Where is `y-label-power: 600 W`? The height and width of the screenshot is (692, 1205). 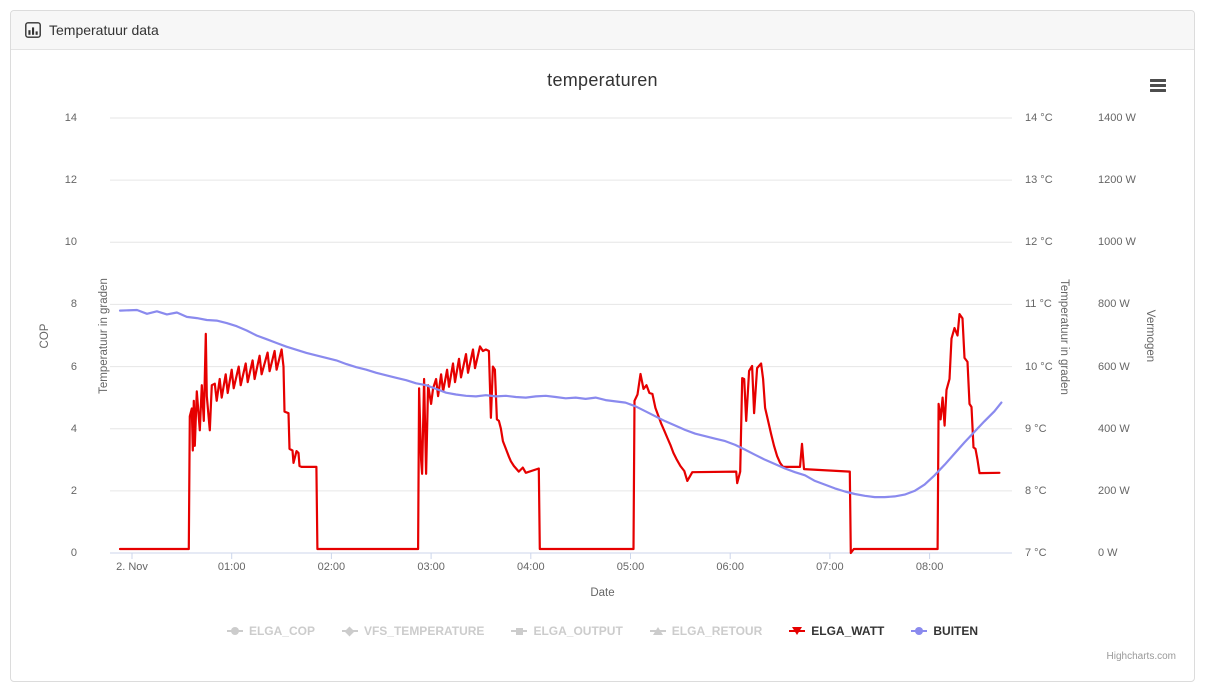 y-label-power: 600 W is located at coordinates (1114, 366).